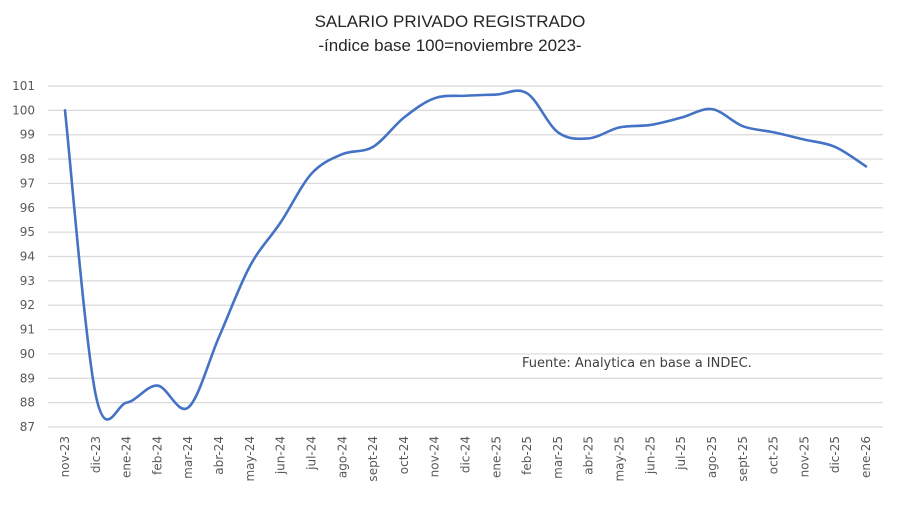  Describe the element at coordinates (804, 456) in the screenshot. I see `x-tick-label: nov-25` at that location.